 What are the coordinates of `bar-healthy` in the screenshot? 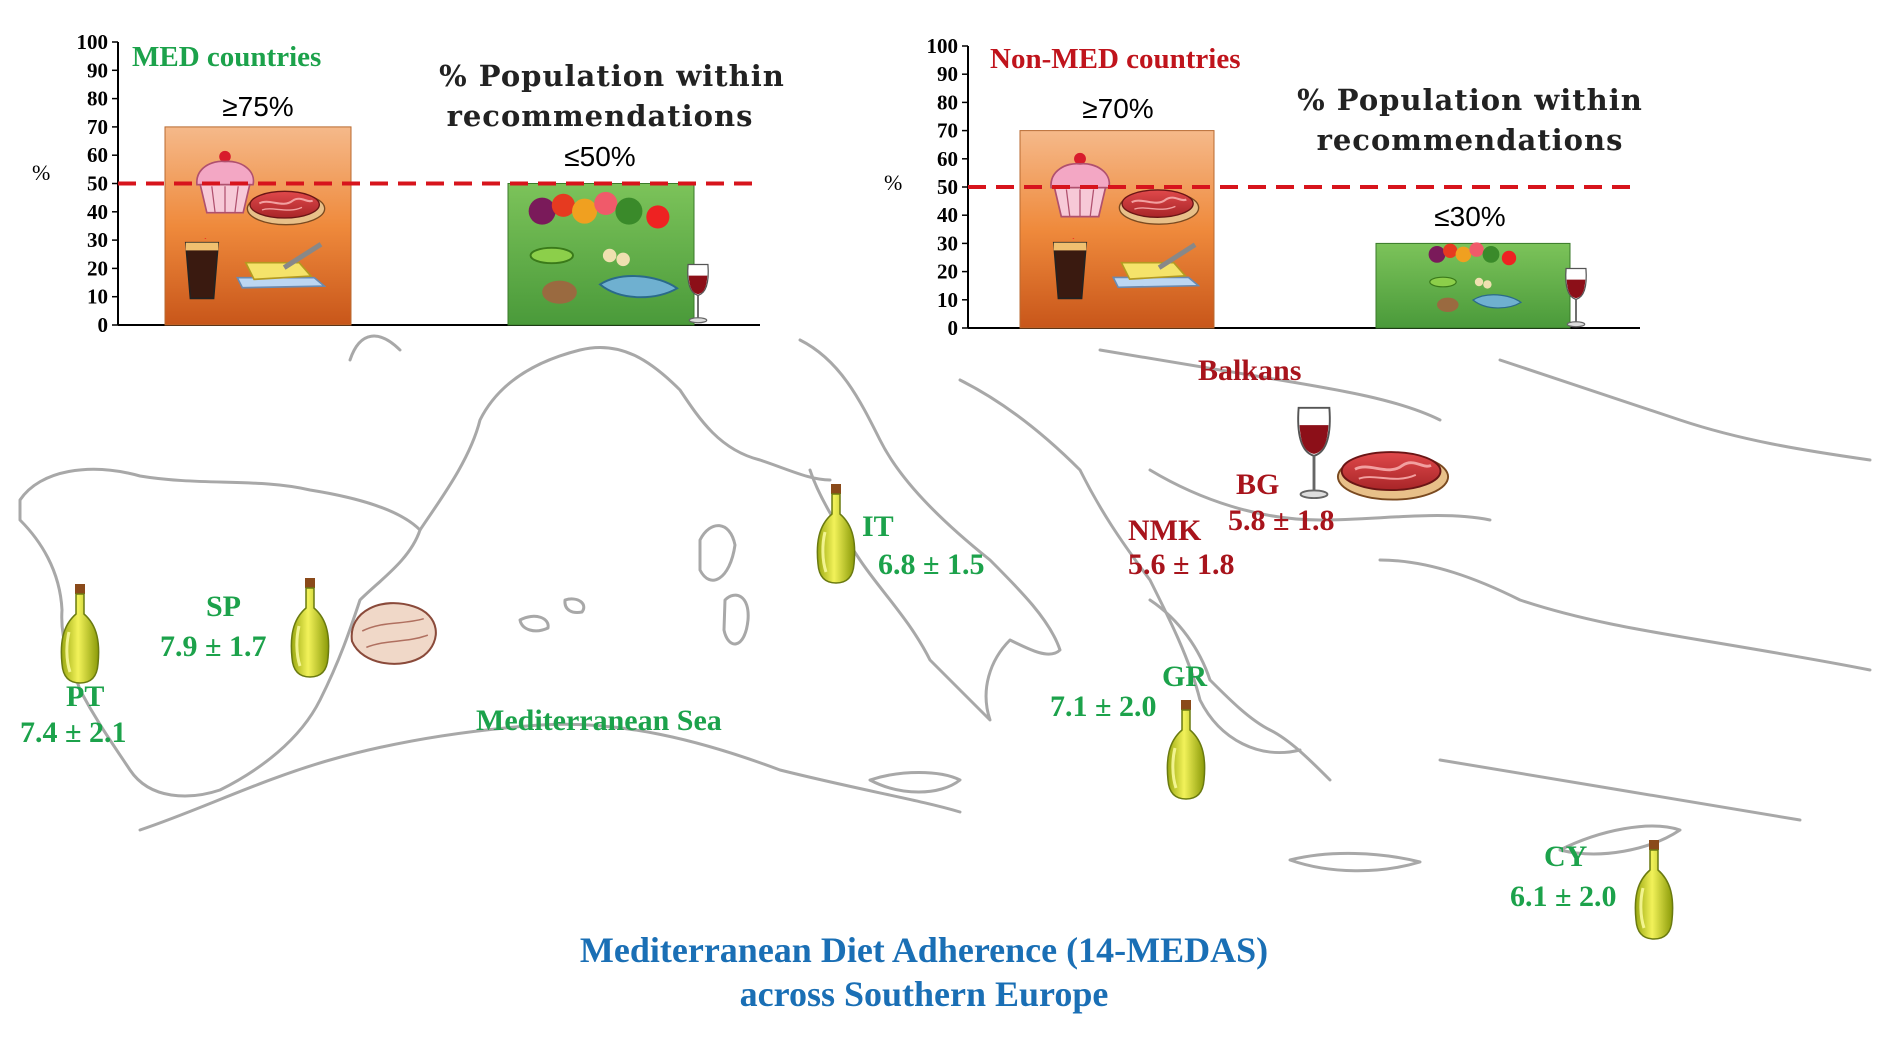 It's located at (1473, 285).